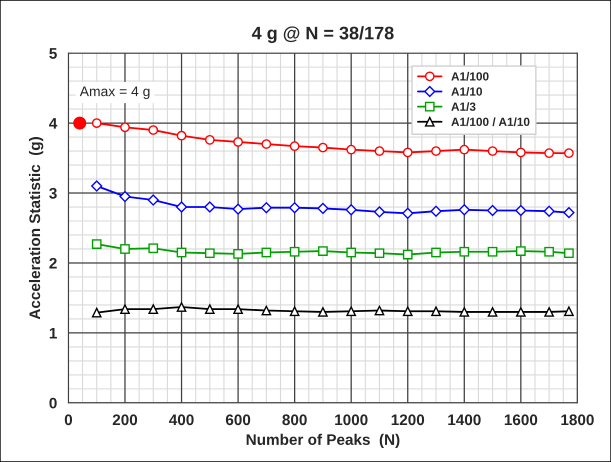 The image size is (611, 462). Describe the element at coordinates (238, 420) in the screenshot. I see `x-tick-label: 600` at that location.